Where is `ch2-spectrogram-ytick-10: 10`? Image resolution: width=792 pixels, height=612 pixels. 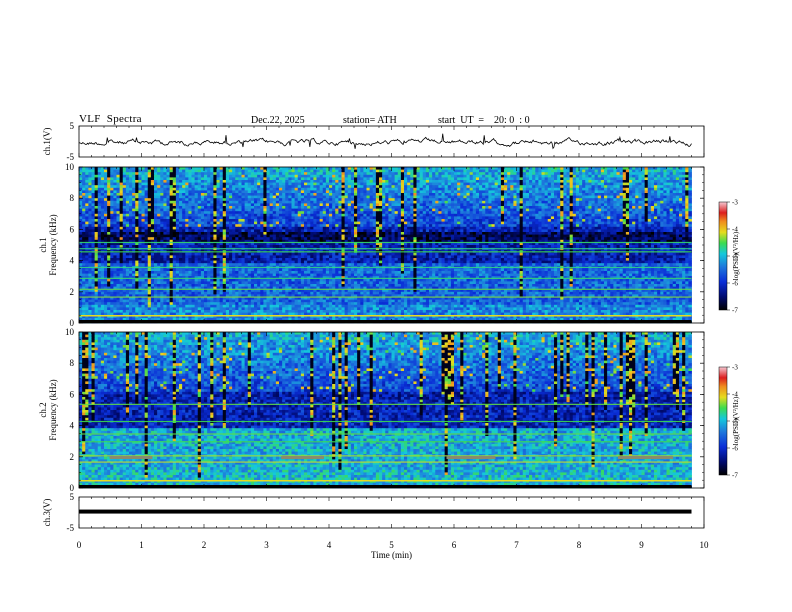 ch2-spectrogram-ytick-10: 10 is located at coordinates (70, 332).